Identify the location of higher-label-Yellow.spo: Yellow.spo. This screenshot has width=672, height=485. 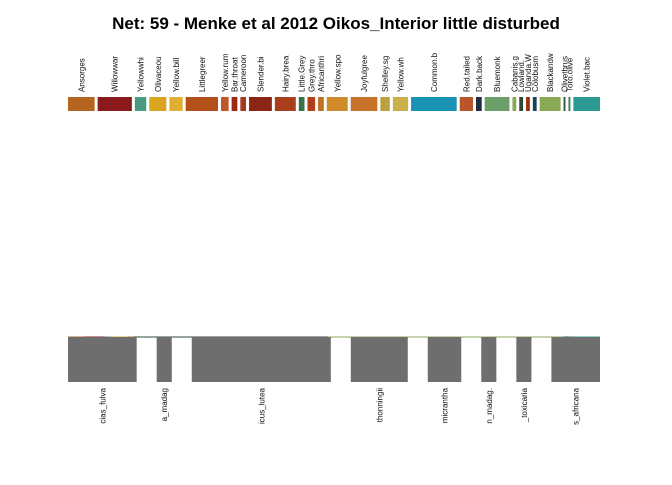
(337, 73).